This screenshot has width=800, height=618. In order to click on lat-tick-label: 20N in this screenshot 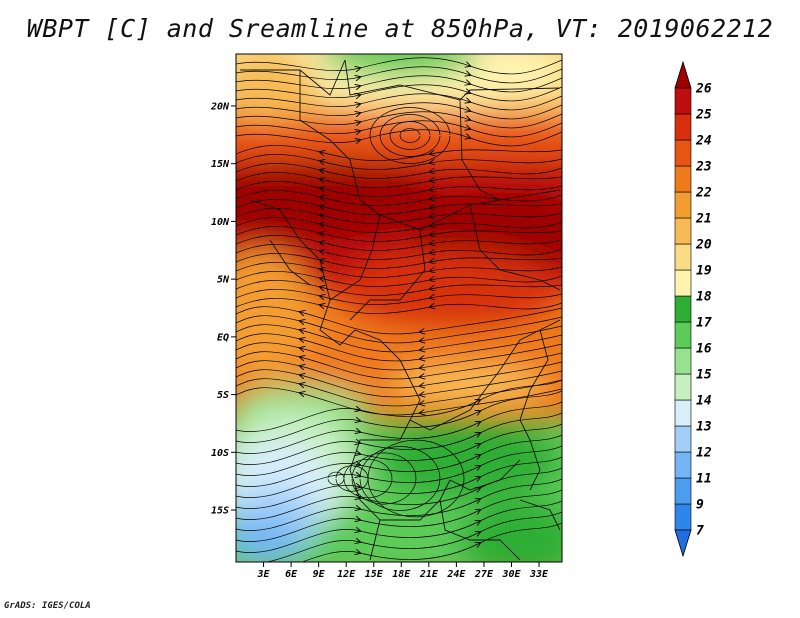, I will do `click(220, 106)`.